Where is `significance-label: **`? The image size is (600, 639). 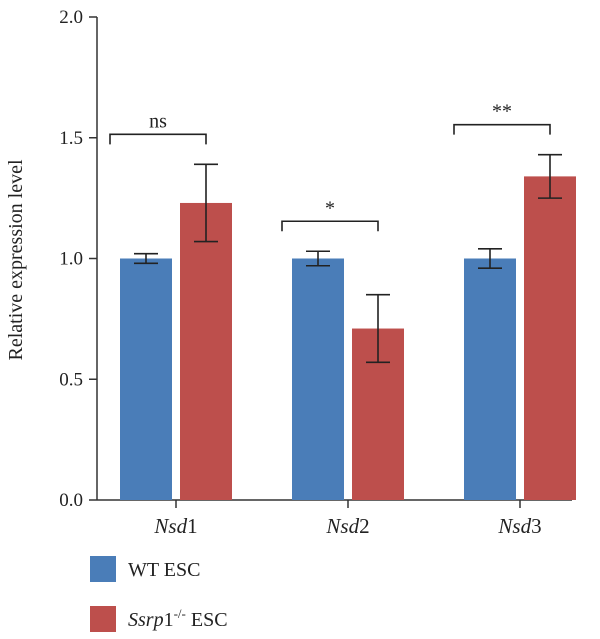 significance-label: ** is located at coordinates (502, 112).